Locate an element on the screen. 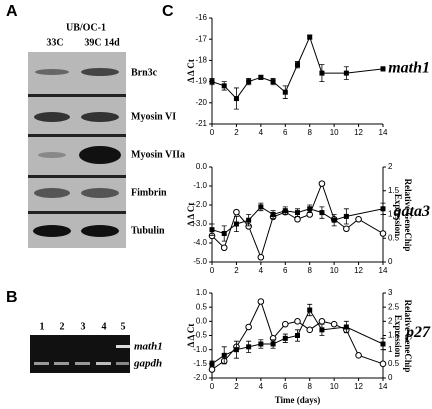  lane-label: 3 is located at coordinates (83, 326).